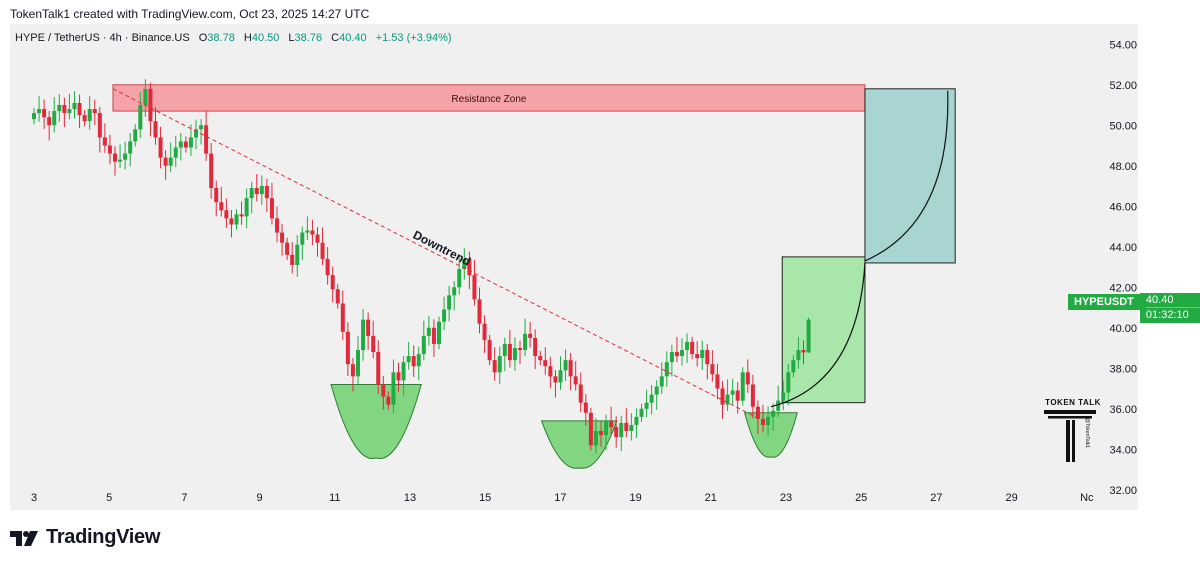 The image size is (1200, 567). What do you see at coordinates (488, 99) in the screenshot?
I see `resistance-zone-label: Resistance Zone` at bounding box center [488, 99].